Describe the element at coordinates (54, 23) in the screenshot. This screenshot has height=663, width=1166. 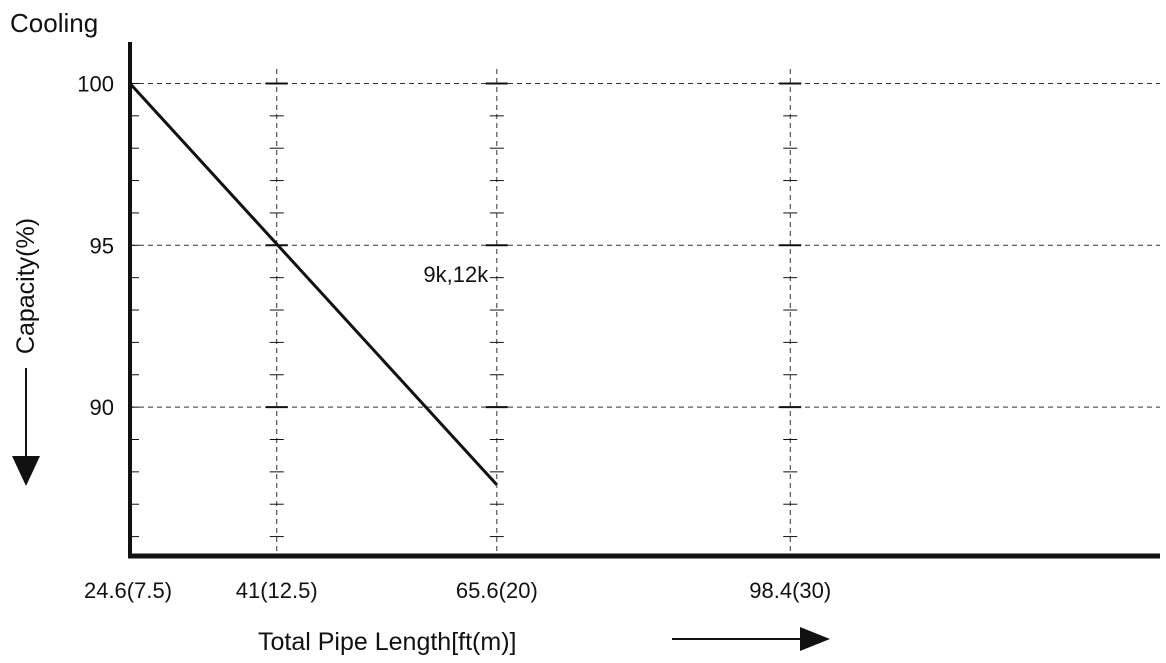
I see `chart-title: Cooling` at that location.